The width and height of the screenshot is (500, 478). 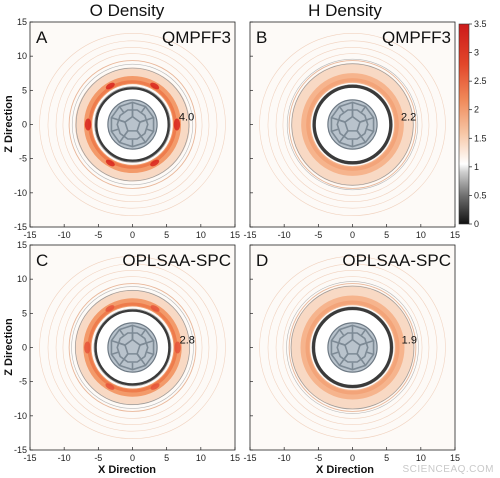 I want to click on x-axis-title-right: X Direction, so click(x=345, y=470).